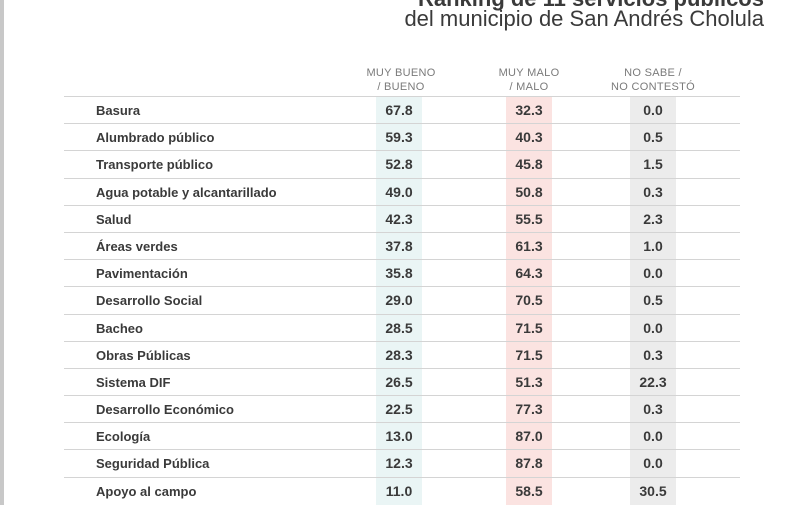 This screenshot has width=800, height=505. What do you see at coordinates (401, 87) in the screenshot?
I see `column-header-good-line2: / BUENO` at bounding box center [401, 87].